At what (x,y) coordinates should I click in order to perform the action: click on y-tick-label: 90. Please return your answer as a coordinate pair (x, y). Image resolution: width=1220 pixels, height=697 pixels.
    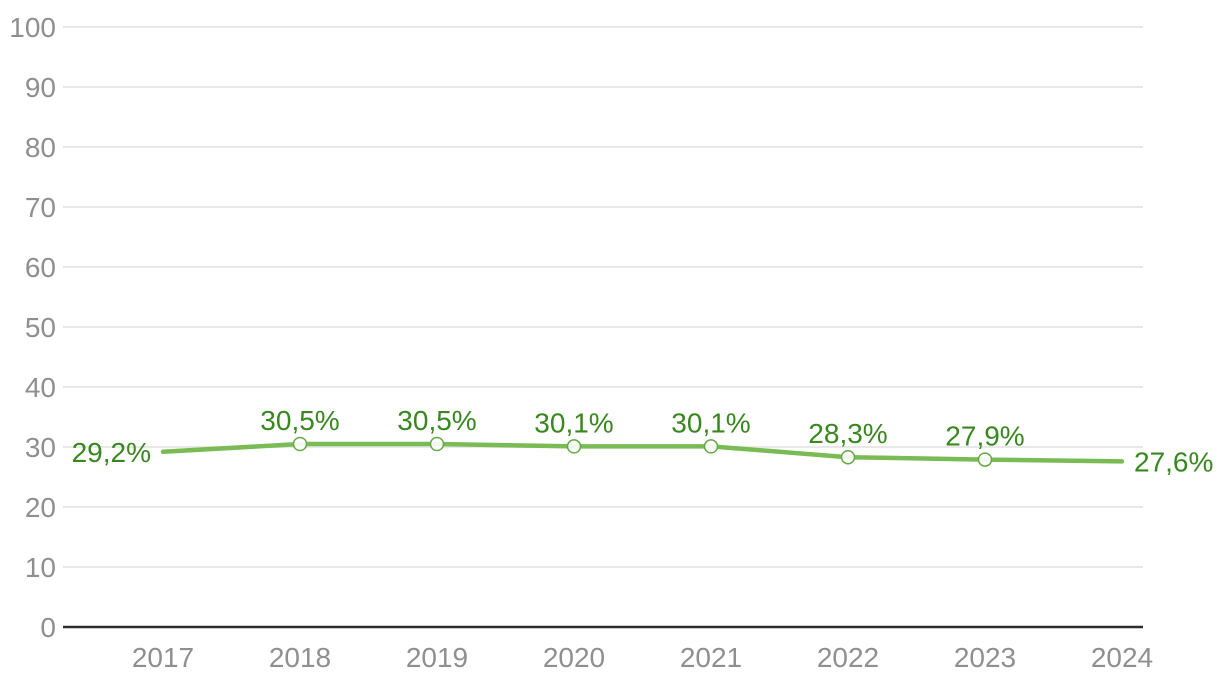
    Looking at the image, I should click on (40, 87).